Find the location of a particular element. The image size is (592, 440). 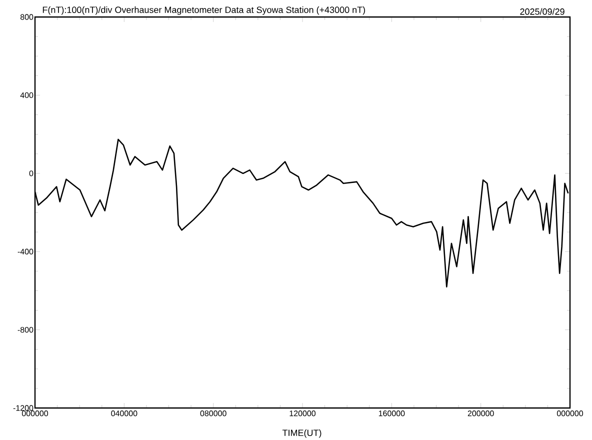

y-tick-label: -400 is located at coordinates (26, 251).